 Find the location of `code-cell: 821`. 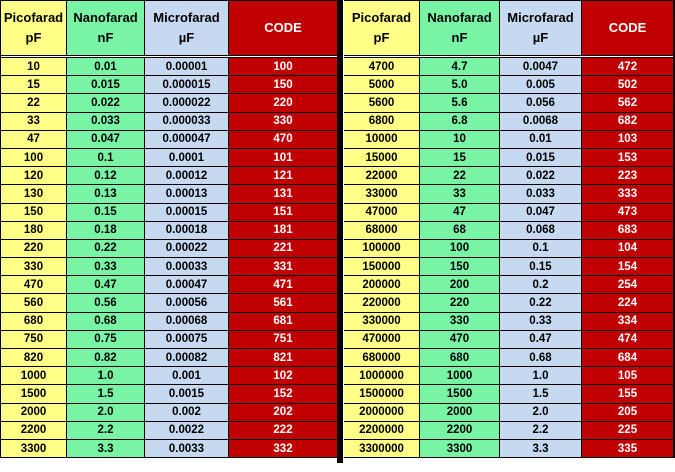

code-cell: 821 is located at coordinates (283, 357).